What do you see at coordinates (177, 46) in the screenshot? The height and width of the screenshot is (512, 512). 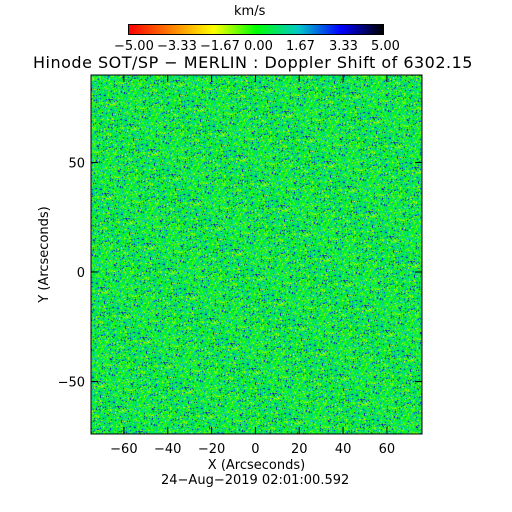 I see `colorbar-tick-label: −3.33` at bounding box center [177, 46].